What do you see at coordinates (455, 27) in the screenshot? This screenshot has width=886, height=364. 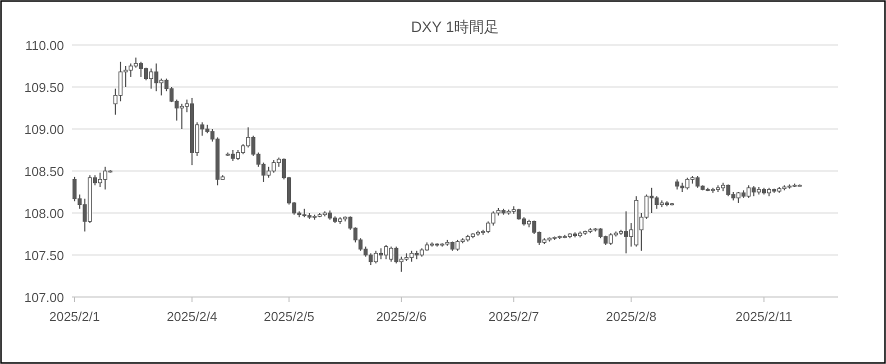 I see `chart-title: DXY 1時間足` at bounding box center [455, 27].